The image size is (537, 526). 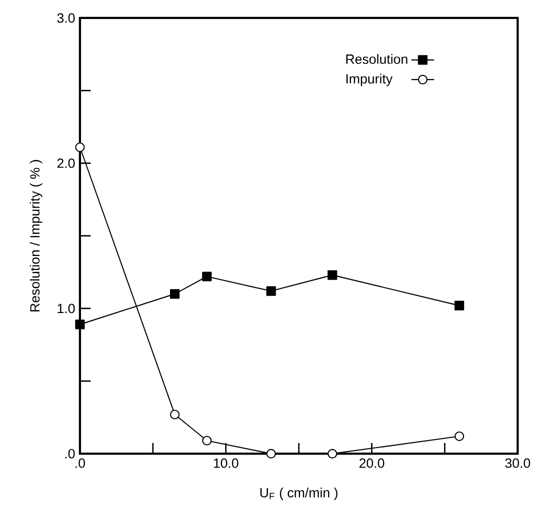 What do you see at coordinates (70, 453) in the screenshot?
I see `y-tick-label: .0` at bounding box center [70, 453].